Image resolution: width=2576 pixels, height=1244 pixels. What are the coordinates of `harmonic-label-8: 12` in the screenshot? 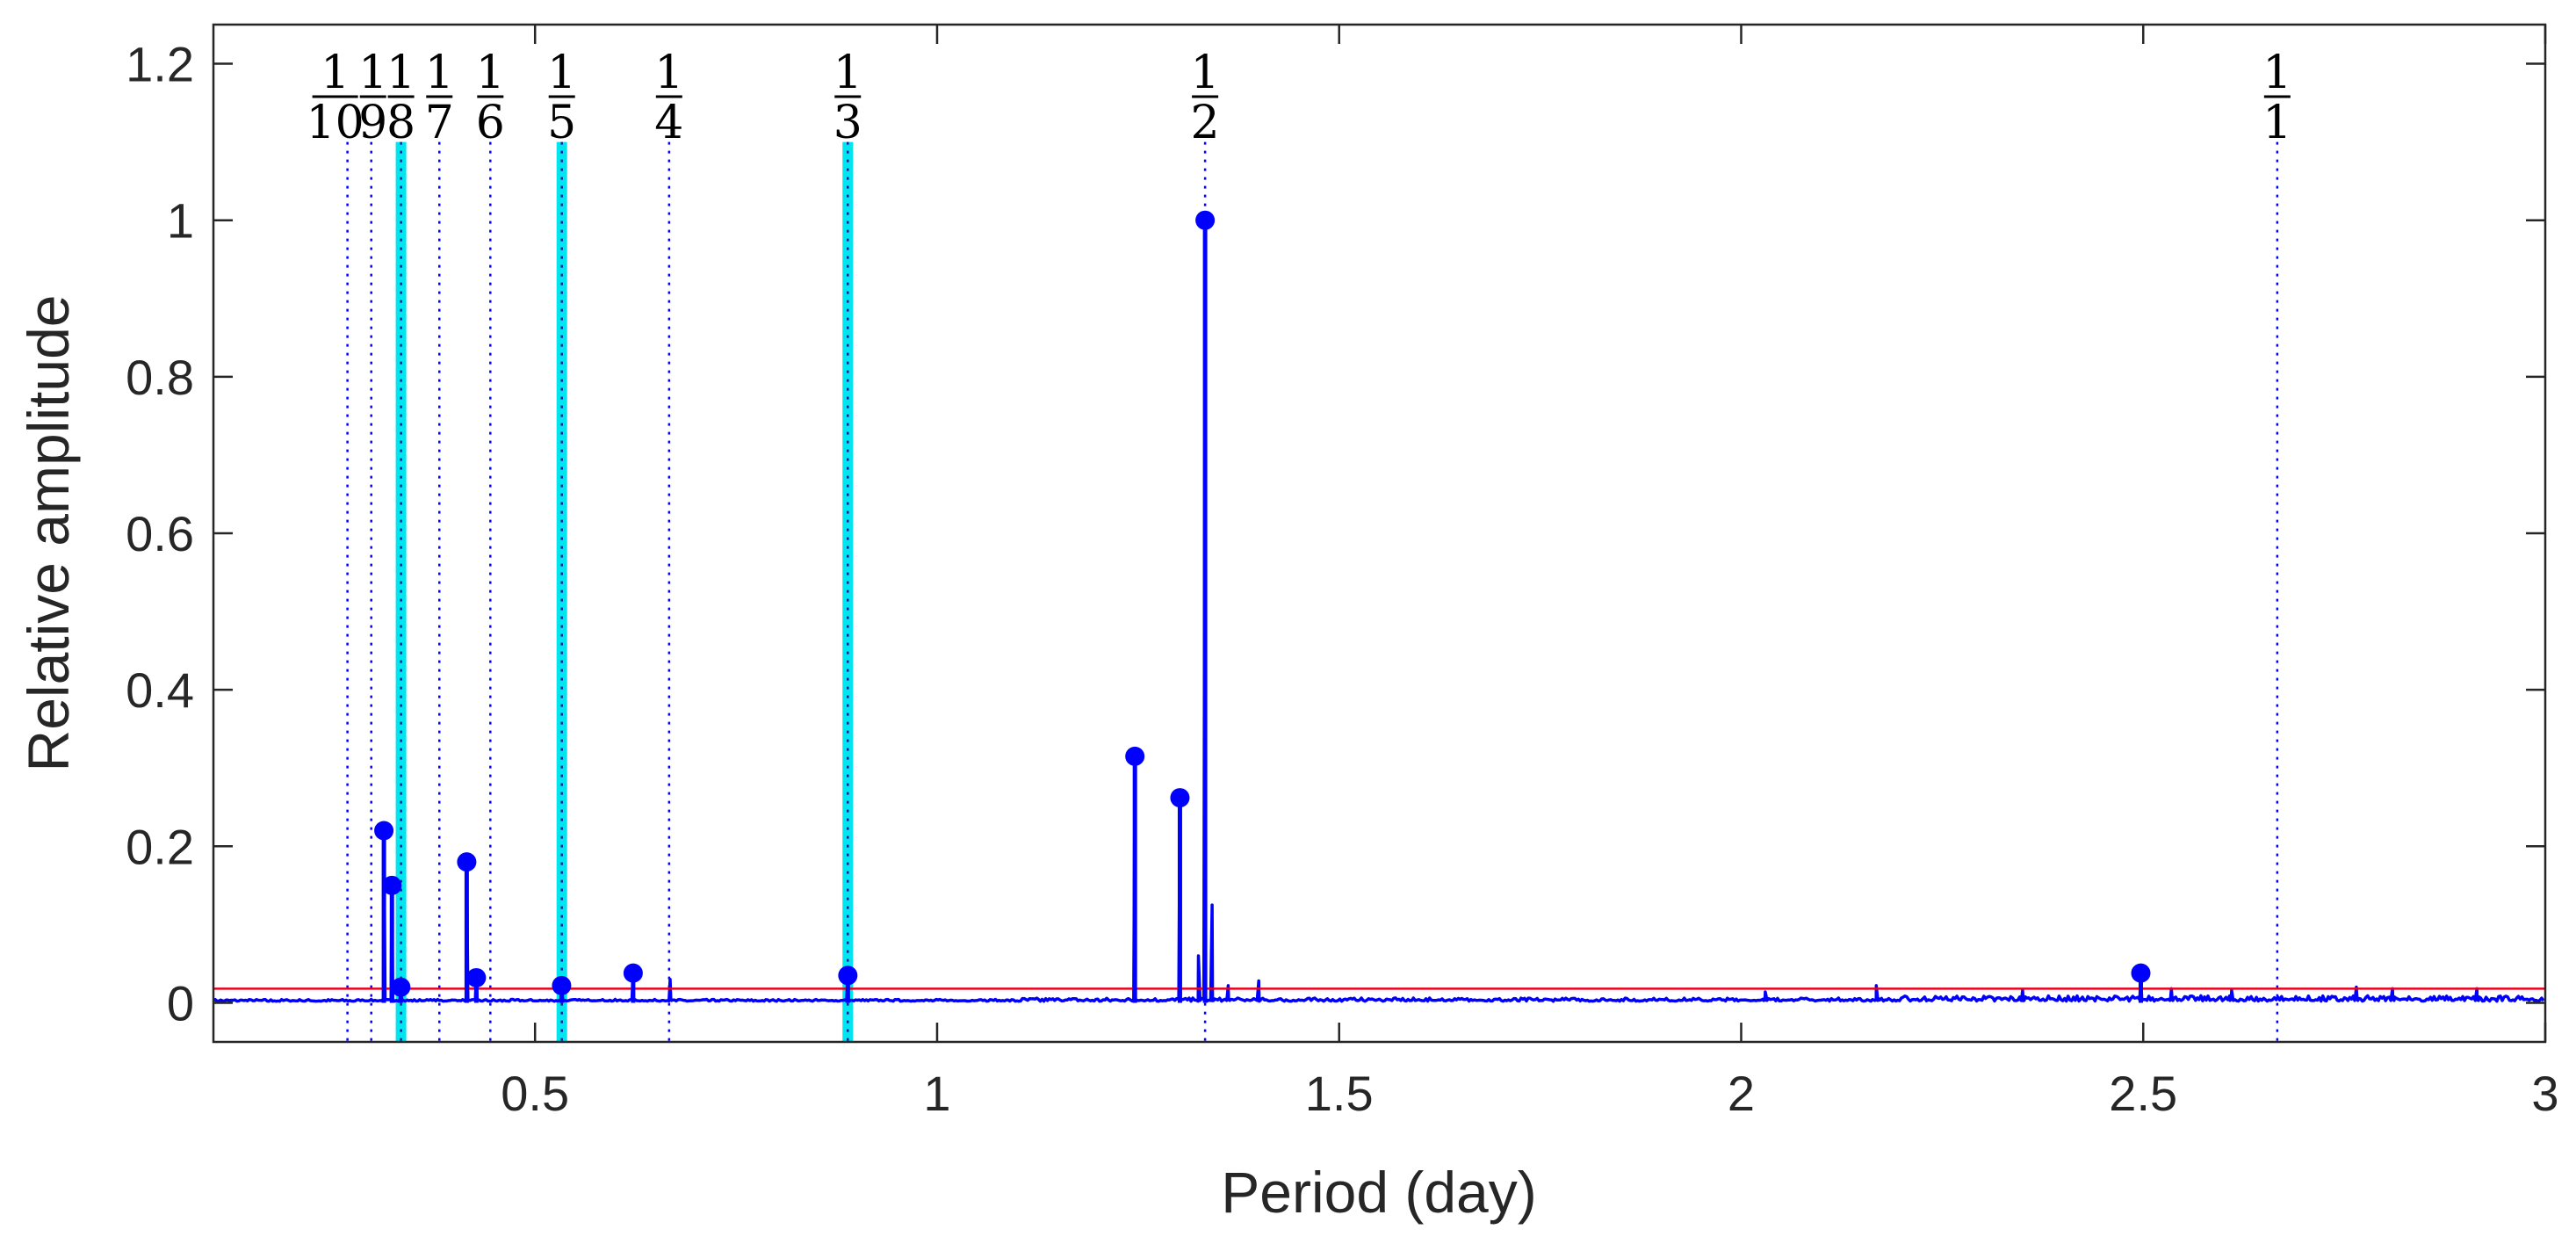 It's located at (1205, 98).